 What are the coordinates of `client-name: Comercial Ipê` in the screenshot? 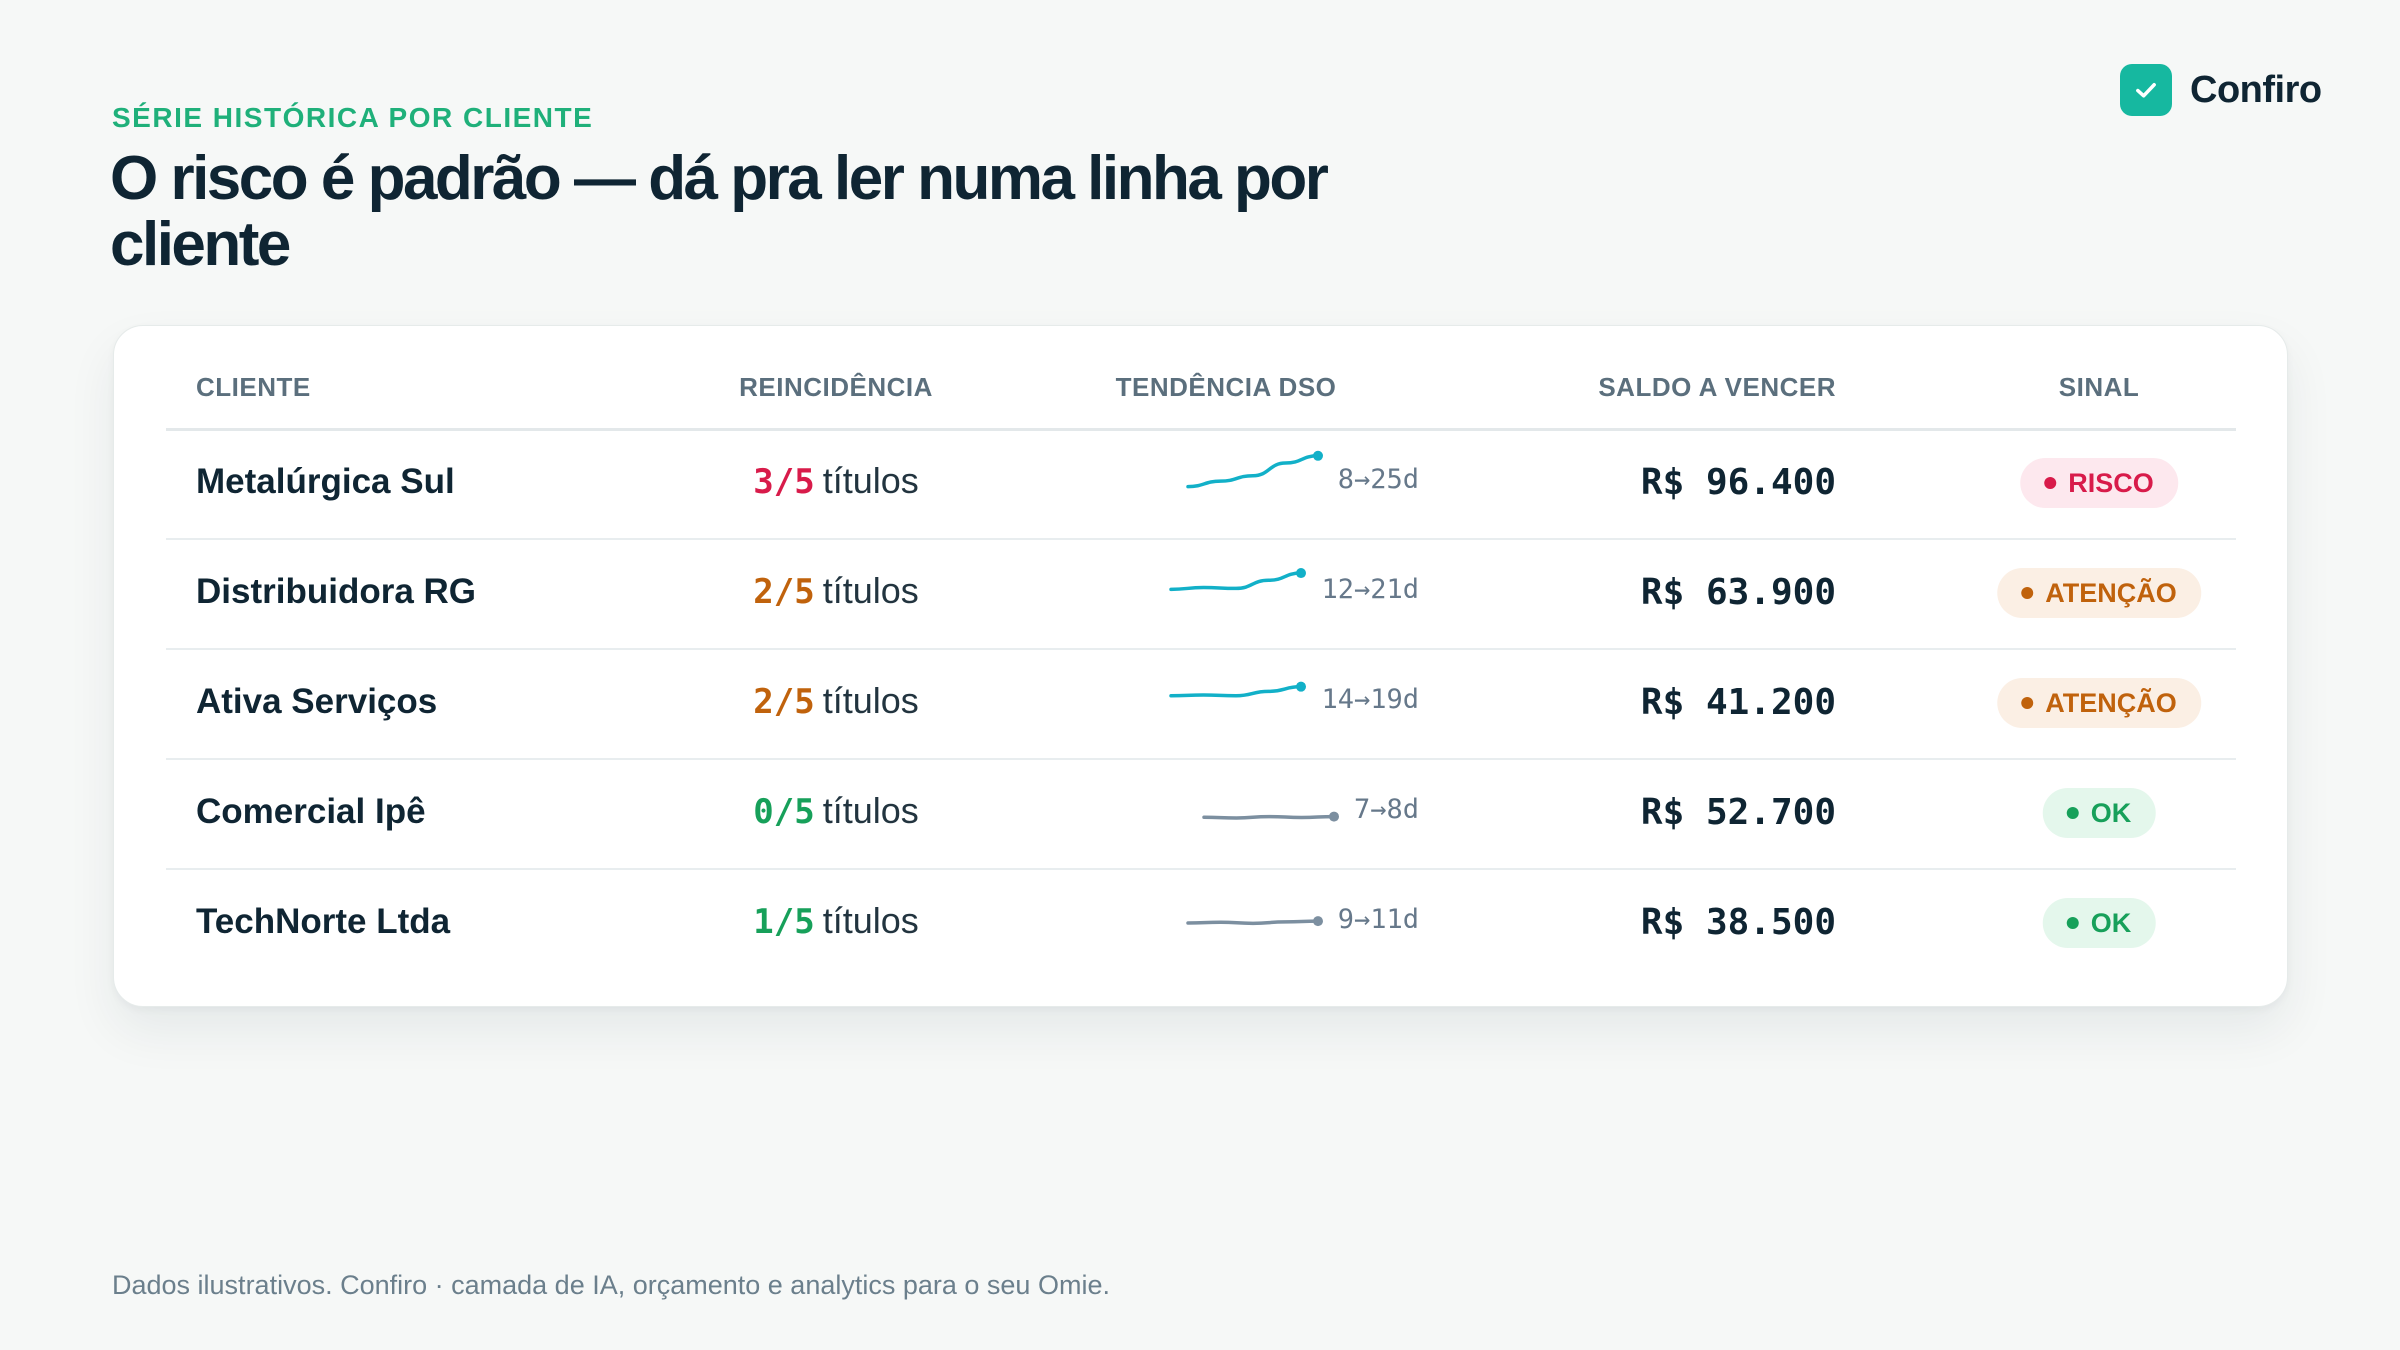 It's located at (311, 811).